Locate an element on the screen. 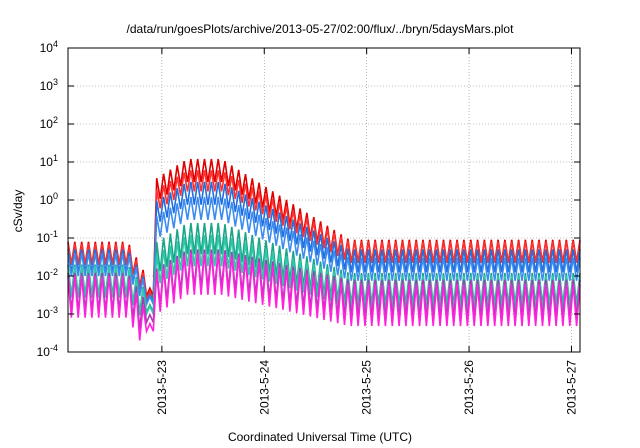 The image size is (640, 448). y-tick-label: 10⁻² is located at coordinates (47, 275).